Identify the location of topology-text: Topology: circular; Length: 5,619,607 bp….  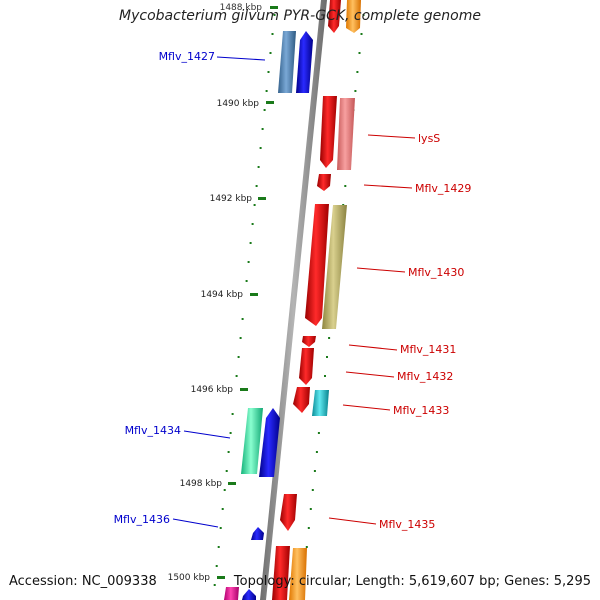
(412, 581).